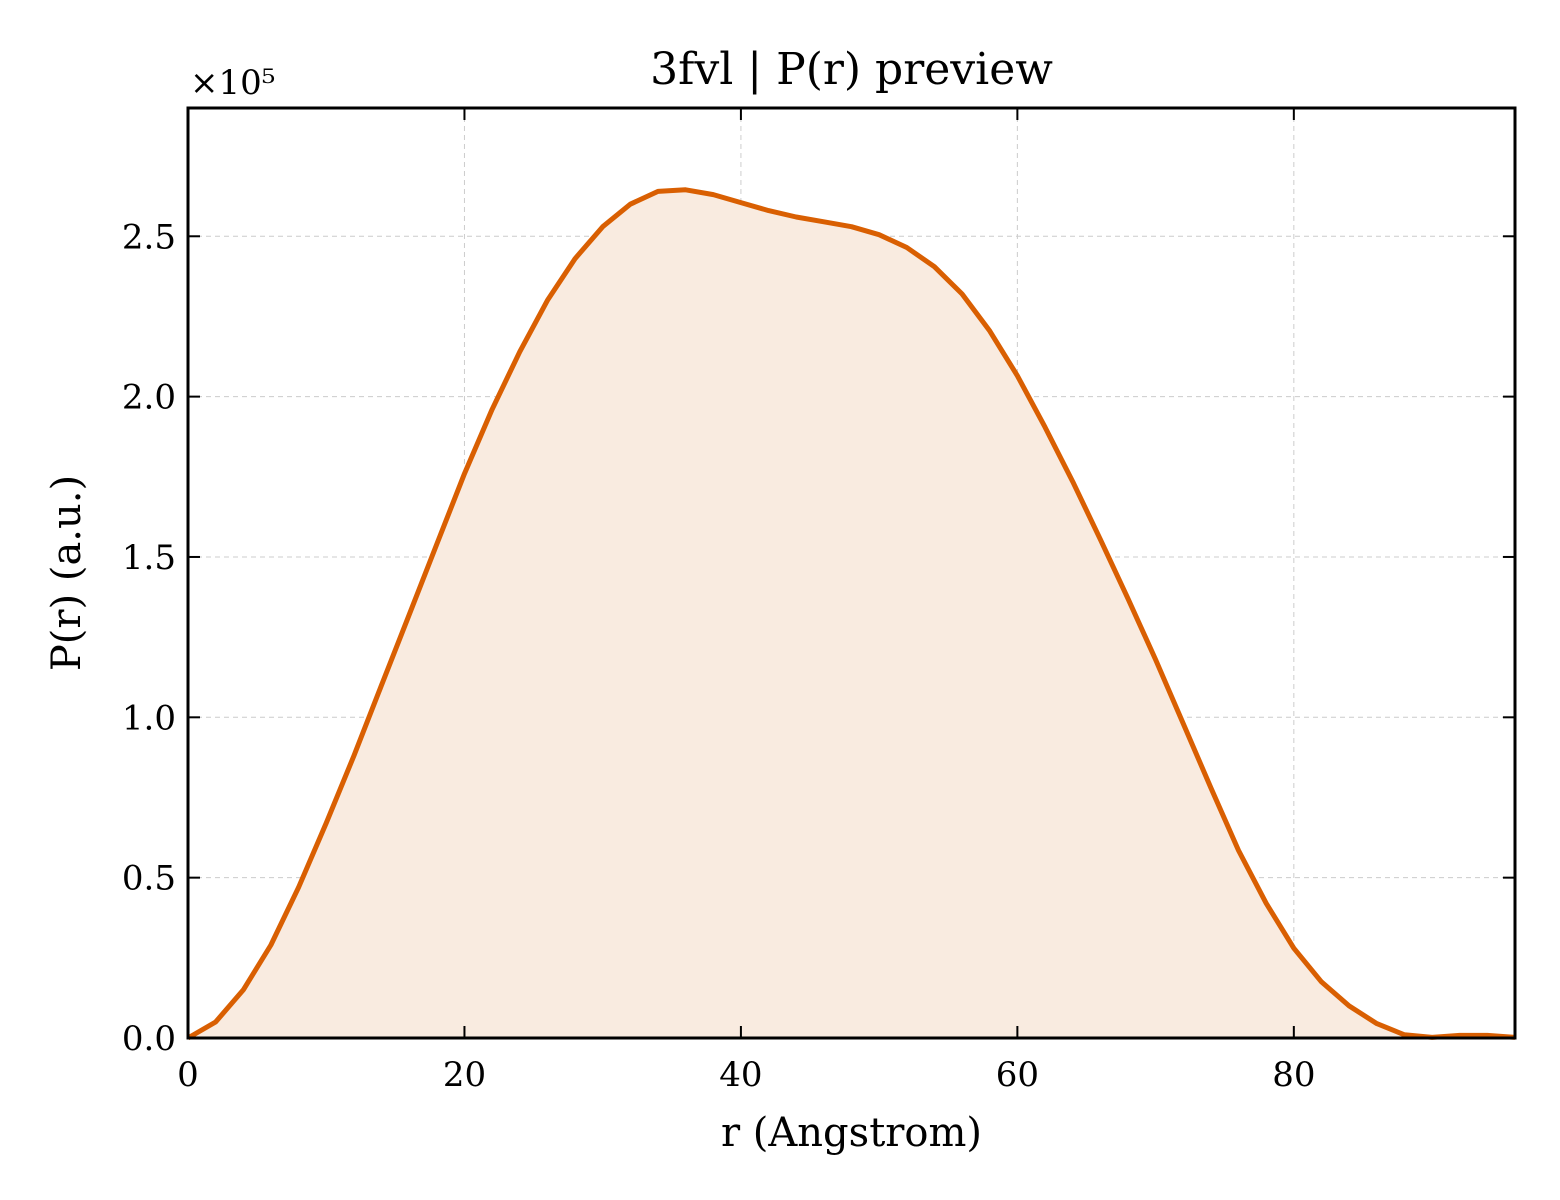 Image resolution: width=1560 pixels, height=1200 pixels. Describe the element at coordinates (149, 1039) in the screenshot. I see `y-tick-label: 0.0` at that location.